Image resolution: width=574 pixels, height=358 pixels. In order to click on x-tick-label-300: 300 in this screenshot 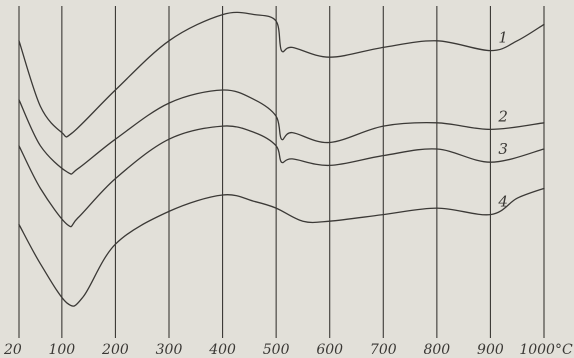, I will do `click(169, 350)`.